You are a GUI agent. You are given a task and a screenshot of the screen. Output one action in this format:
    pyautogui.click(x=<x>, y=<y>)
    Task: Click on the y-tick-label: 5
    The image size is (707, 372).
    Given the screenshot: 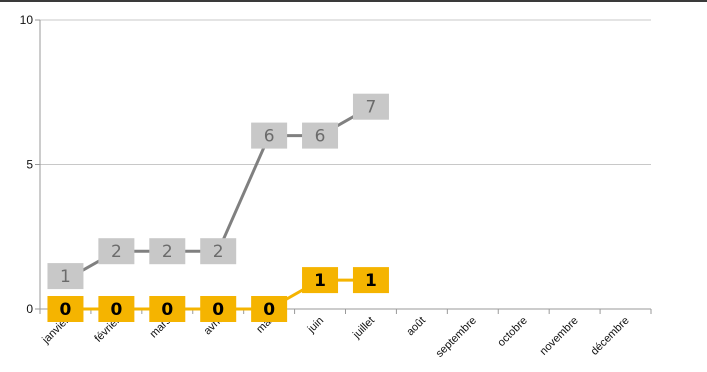 What is the action you would take?
    pyautogui.click(x=29, y=165)
    